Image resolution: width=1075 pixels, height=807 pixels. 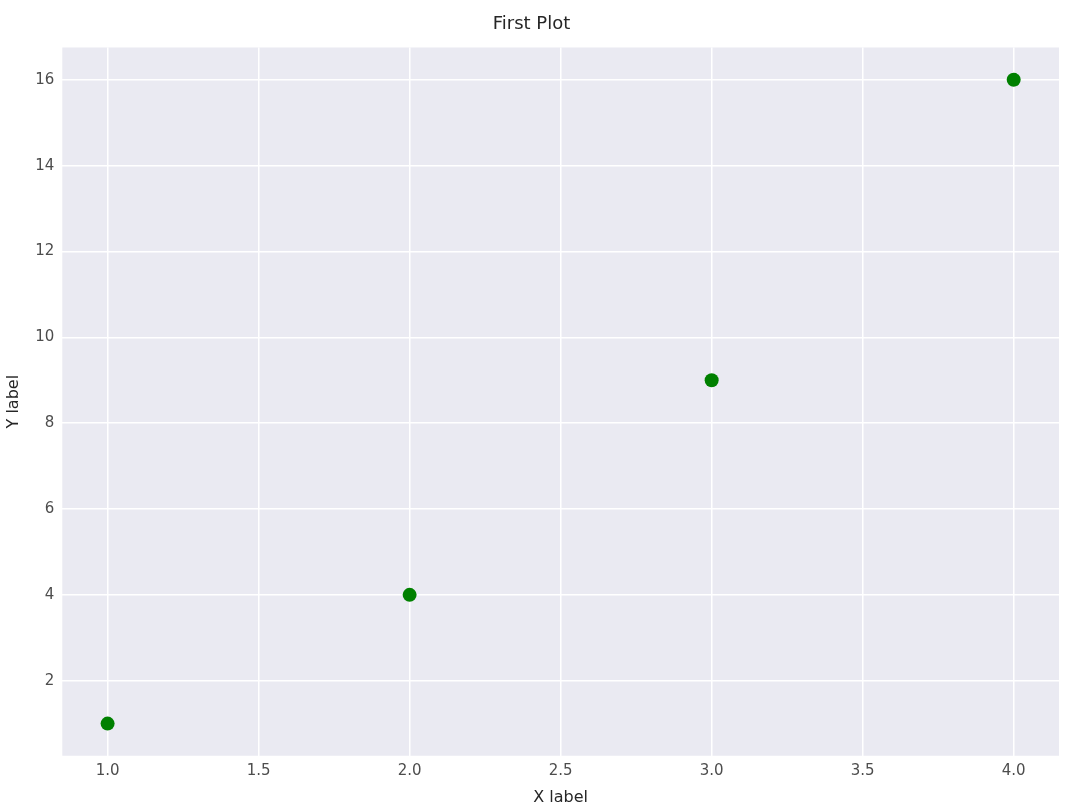 What do you see at coordinates (107, 769) in the screenshot?
I see `x-tick-label: 1.0` at bounding box center [107, 769].